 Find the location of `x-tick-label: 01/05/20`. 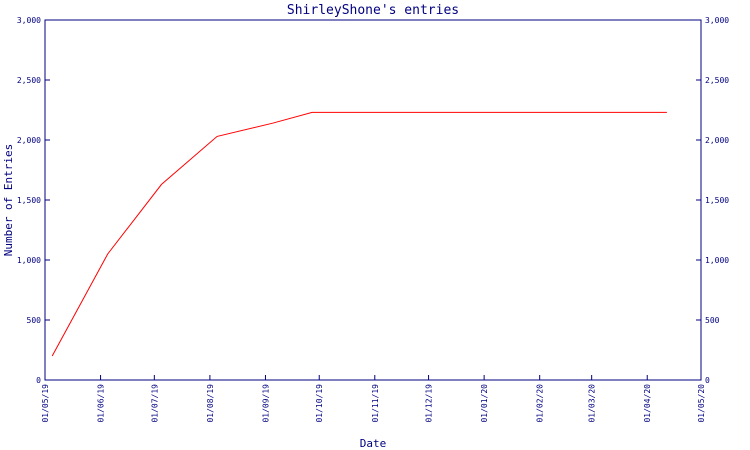

x-tick-label: 01/05/20 is located at coordinates (701, 403).